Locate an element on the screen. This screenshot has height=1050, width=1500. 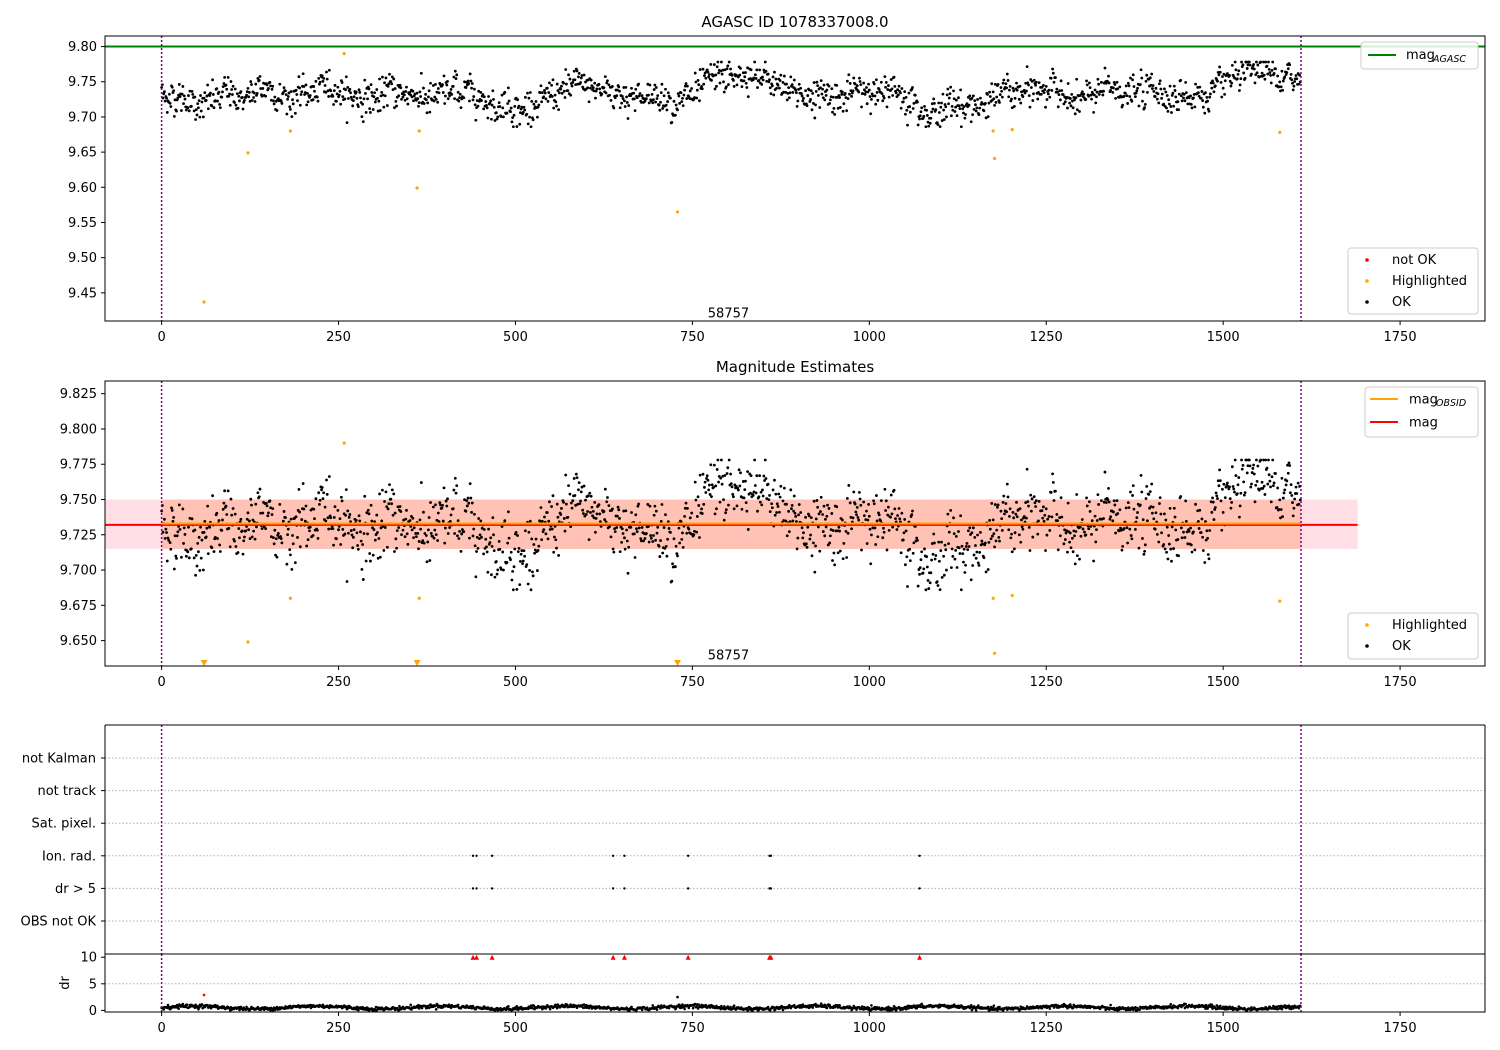
p2-ytick-label-6: 9.800 is located at coordinates (78, 429).